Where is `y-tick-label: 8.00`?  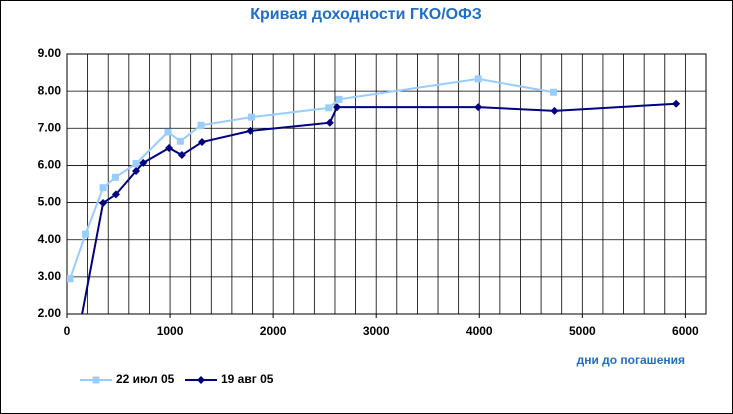
y-tick-label: 8.00 is located at coordinates (50, 90).